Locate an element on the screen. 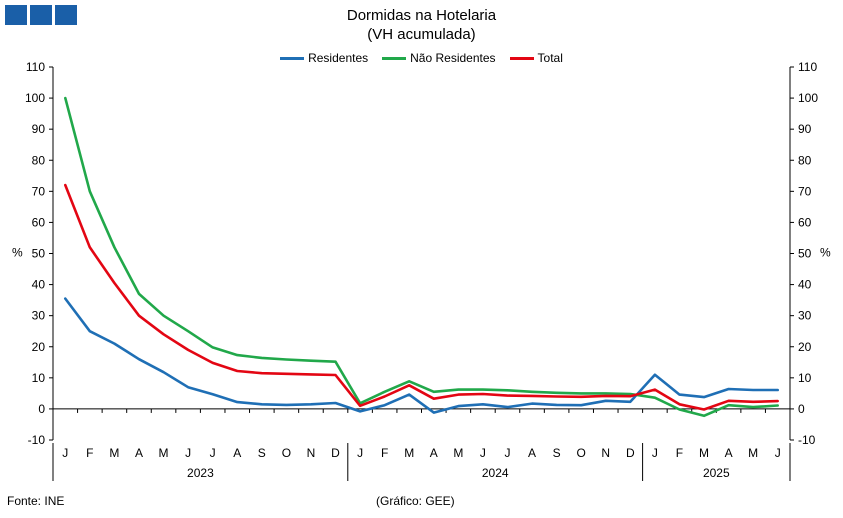  legend-item-total: Total is located at coordinates (536, 58).